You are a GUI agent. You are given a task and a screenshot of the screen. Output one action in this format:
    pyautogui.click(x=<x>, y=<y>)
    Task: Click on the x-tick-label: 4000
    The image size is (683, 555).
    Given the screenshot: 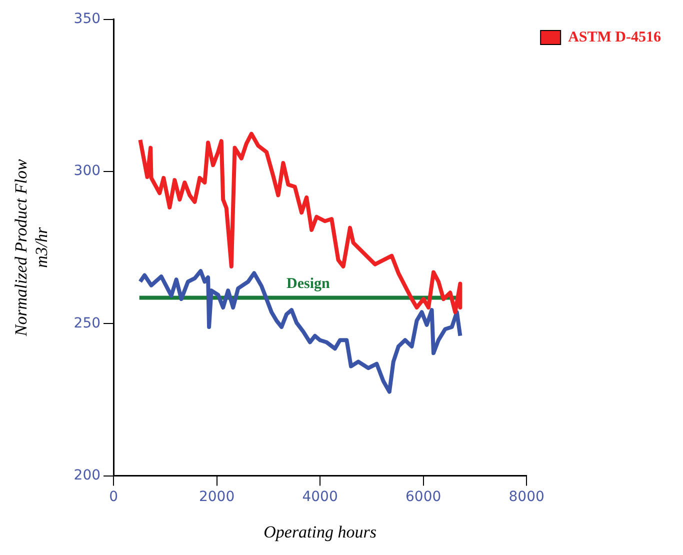 What is the action you would take?
    pyautogui.click(x=320, y=496)
    